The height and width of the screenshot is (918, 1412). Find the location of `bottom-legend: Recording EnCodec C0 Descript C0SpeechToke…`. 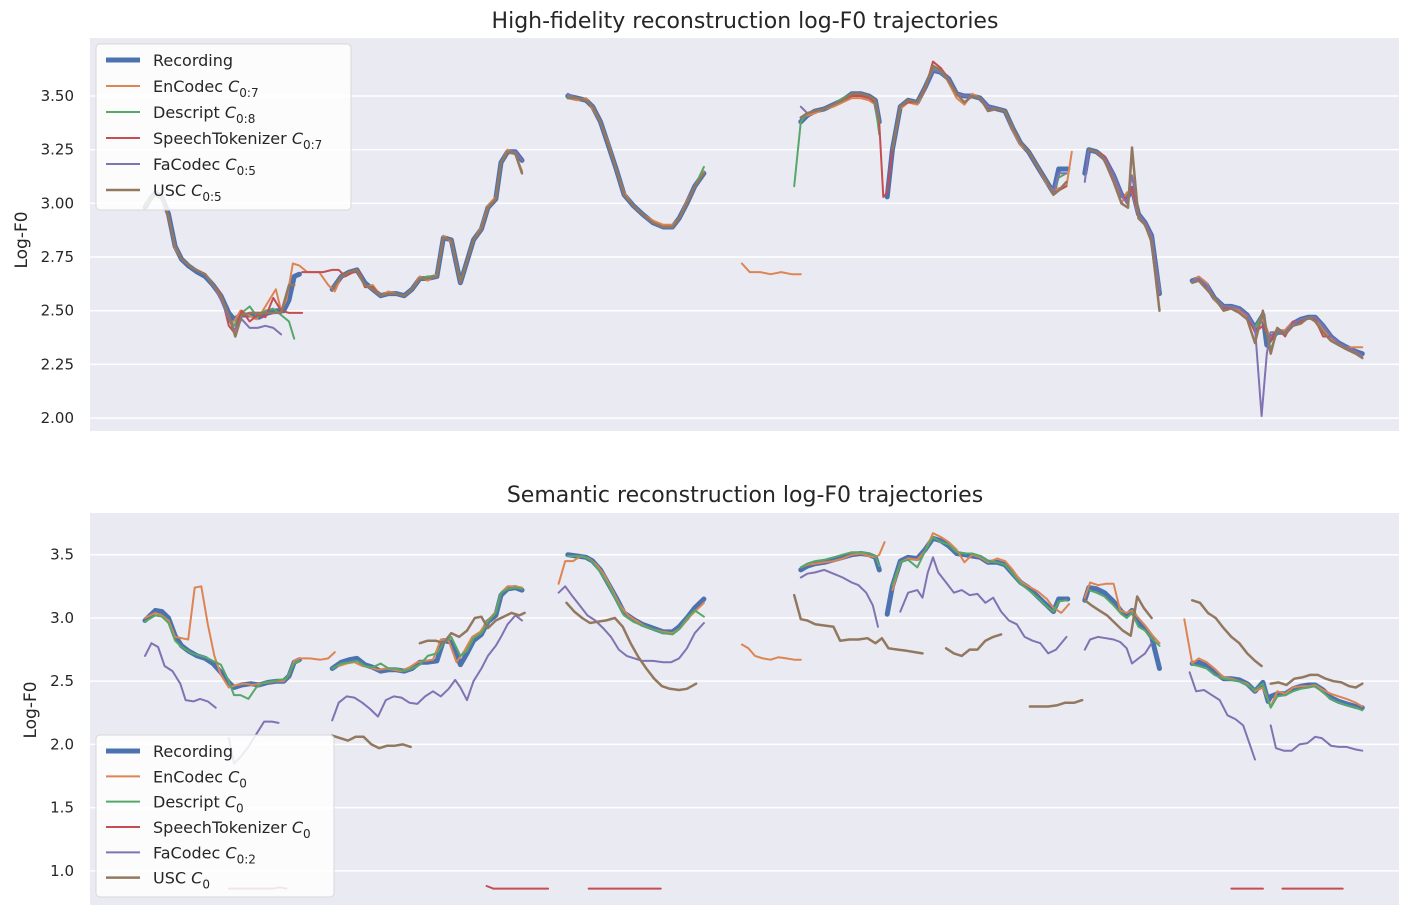

bottom-legend: Recording EnCodec C0 Descript C0SpeechToke… is located at coordinates (215, 816).